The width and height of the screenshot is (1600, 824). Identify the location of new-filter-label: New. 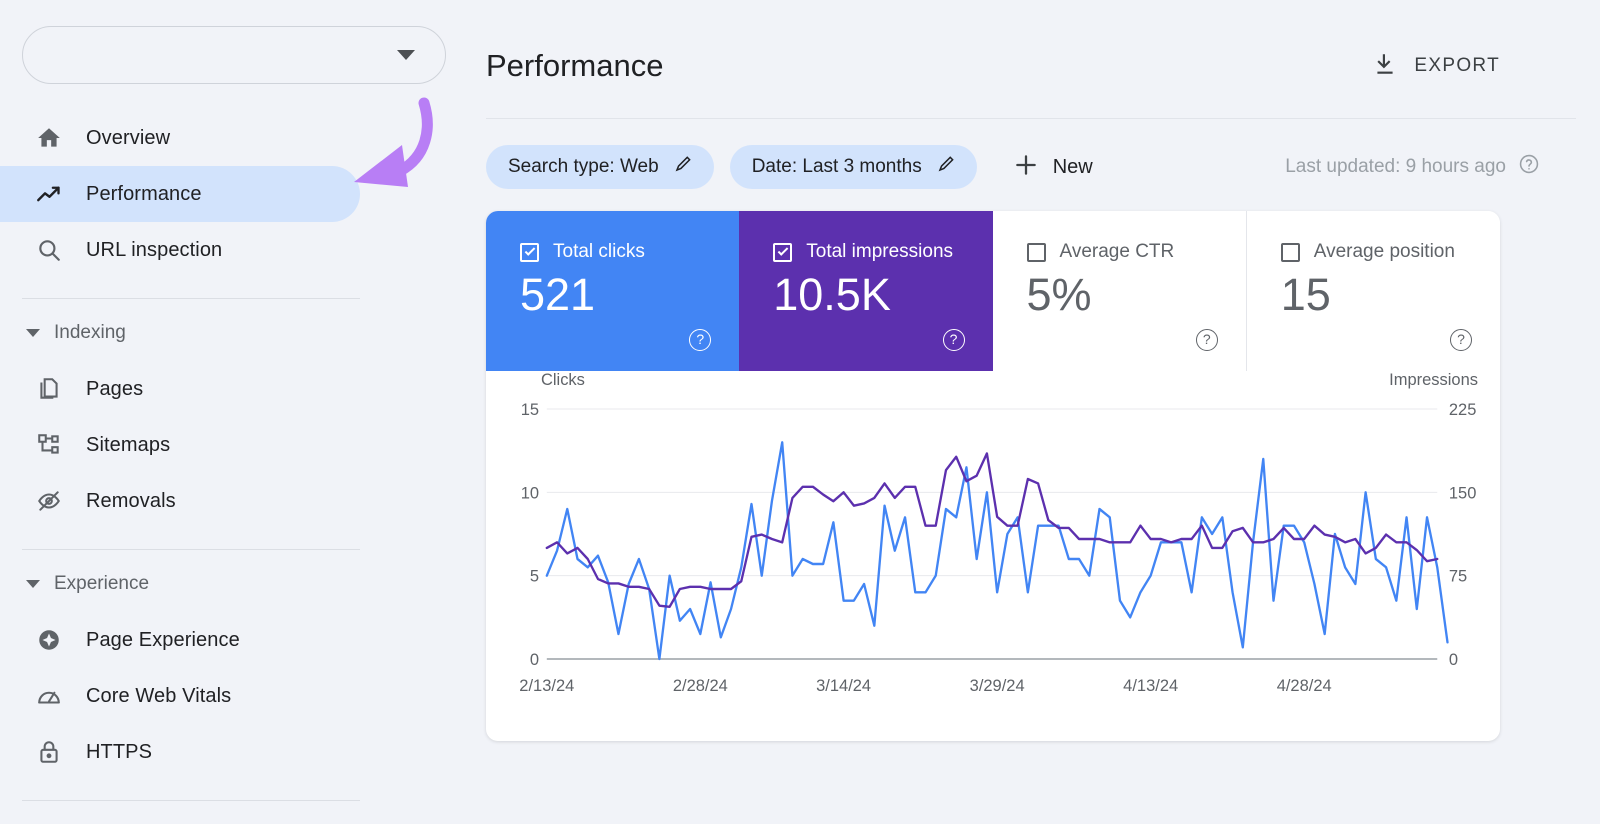
(1072, 166).